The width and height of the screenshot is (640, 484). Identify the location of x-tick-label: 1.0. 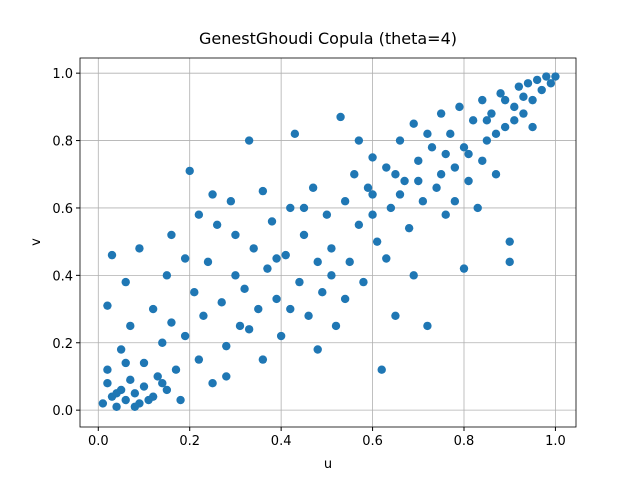
(555, 441).